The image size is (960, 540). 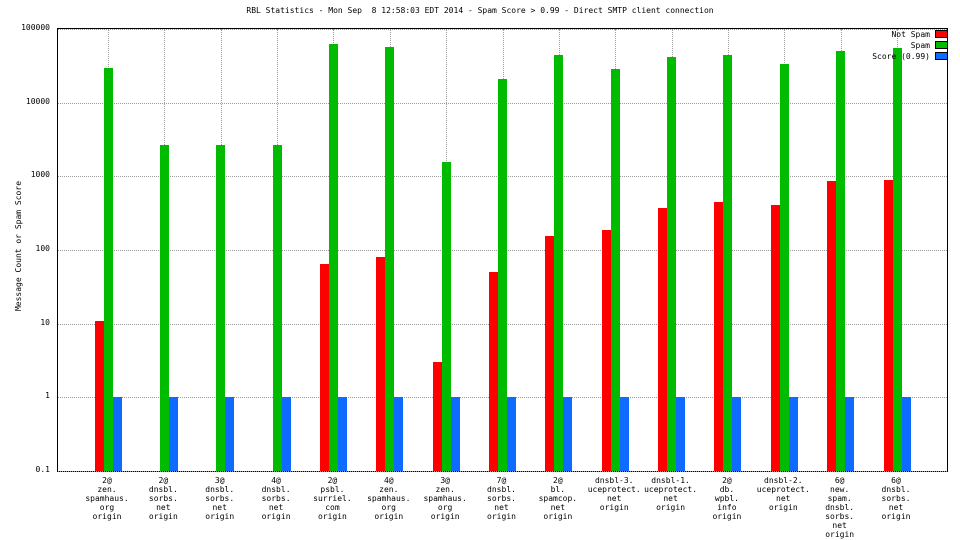 I want to click on legend-label: Spam, so click(x=920, y=45).